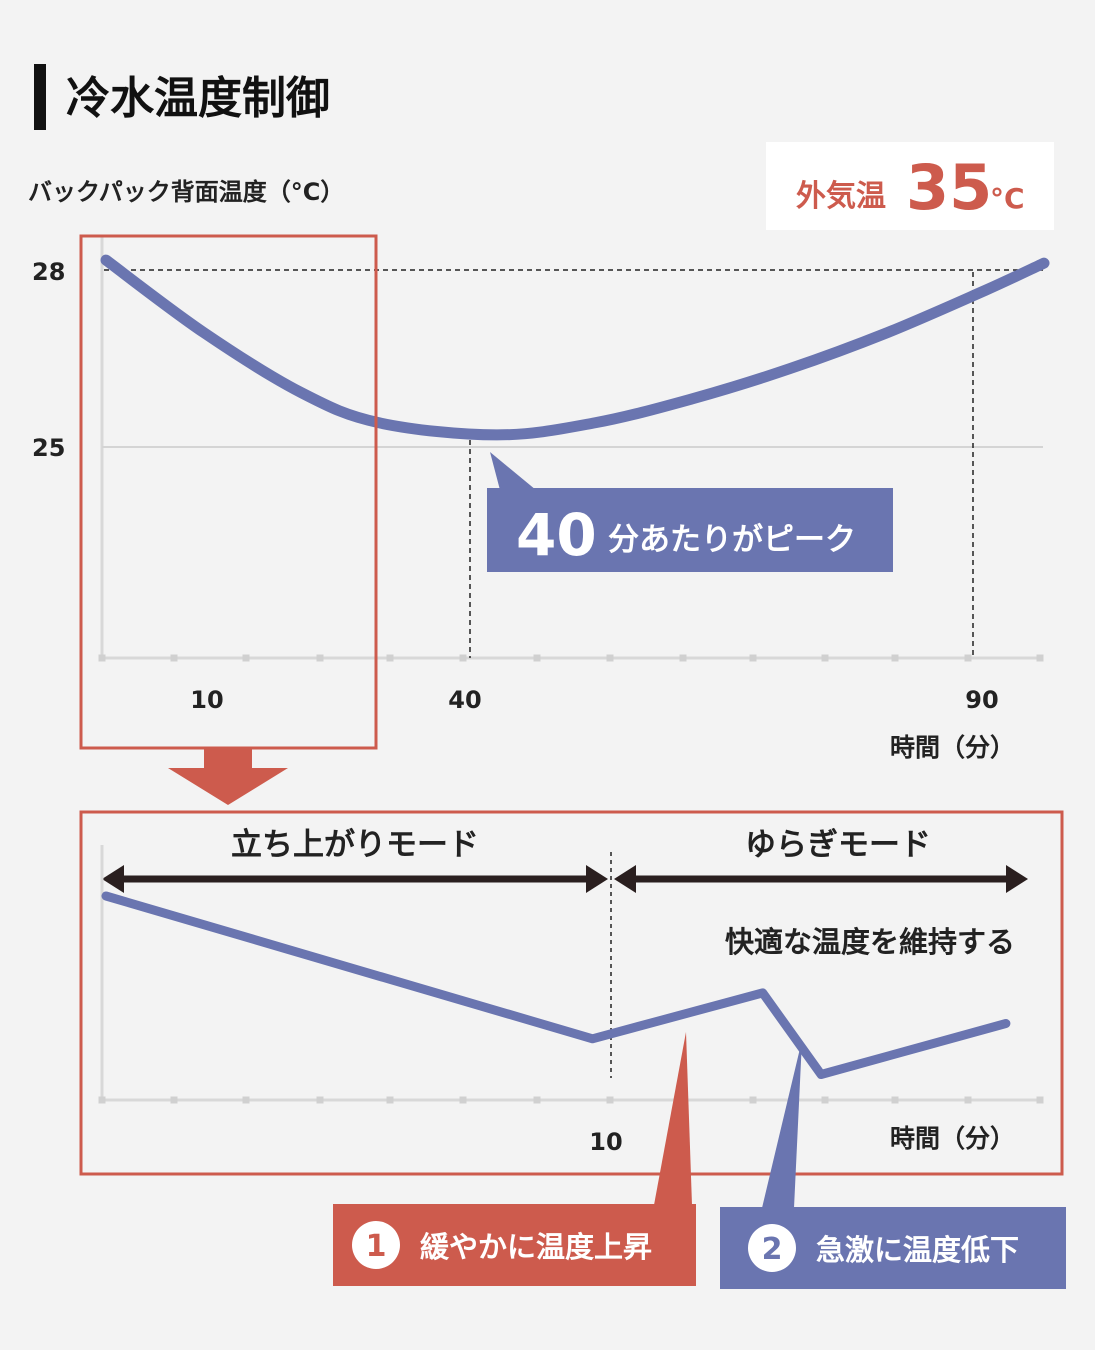  I want to click on zoom-arrow, so click(228, 776).